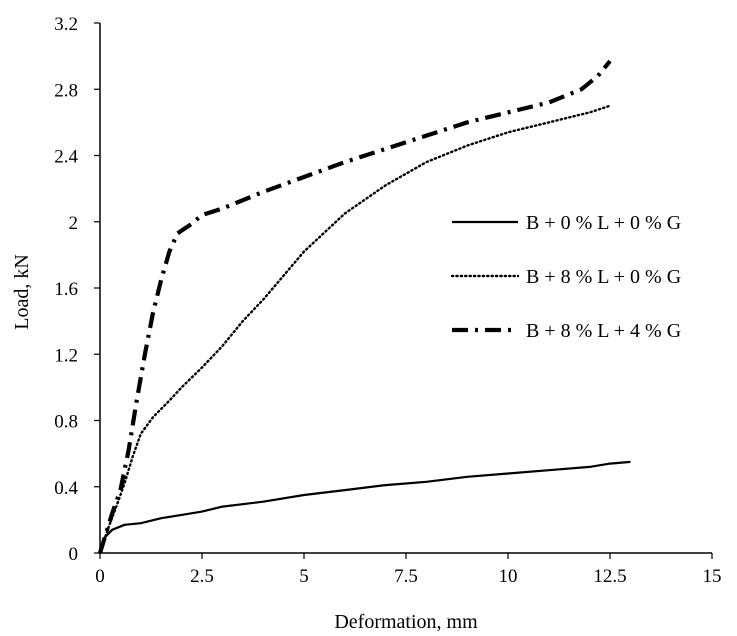 The width and height of the screenshot is (737, 636). What do you see at coordinates (304, 576) in the screenshot?
I see `x-tick-label: 5` at bounding box center [304, 576].